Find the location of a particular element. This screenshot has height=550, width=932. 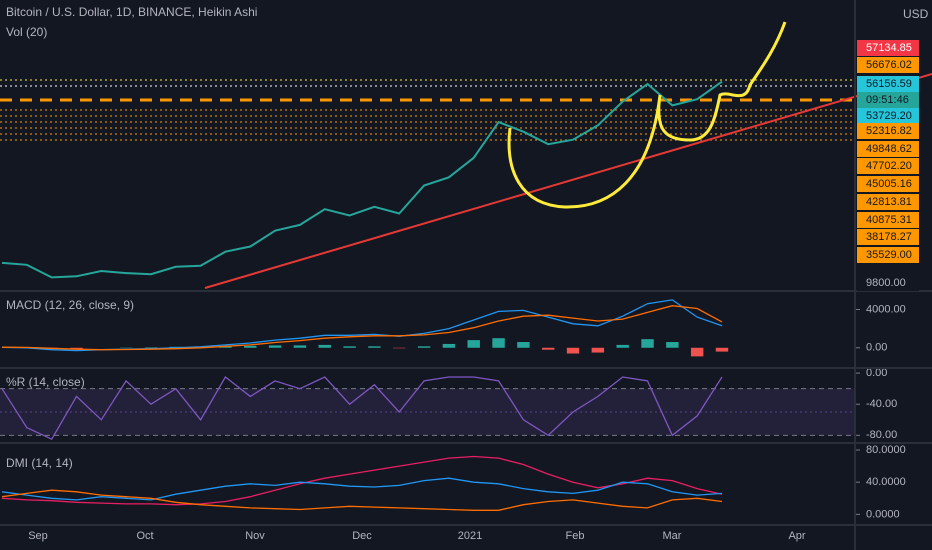

y-tick-label: -40.00 is located at coordinates (881, 404).